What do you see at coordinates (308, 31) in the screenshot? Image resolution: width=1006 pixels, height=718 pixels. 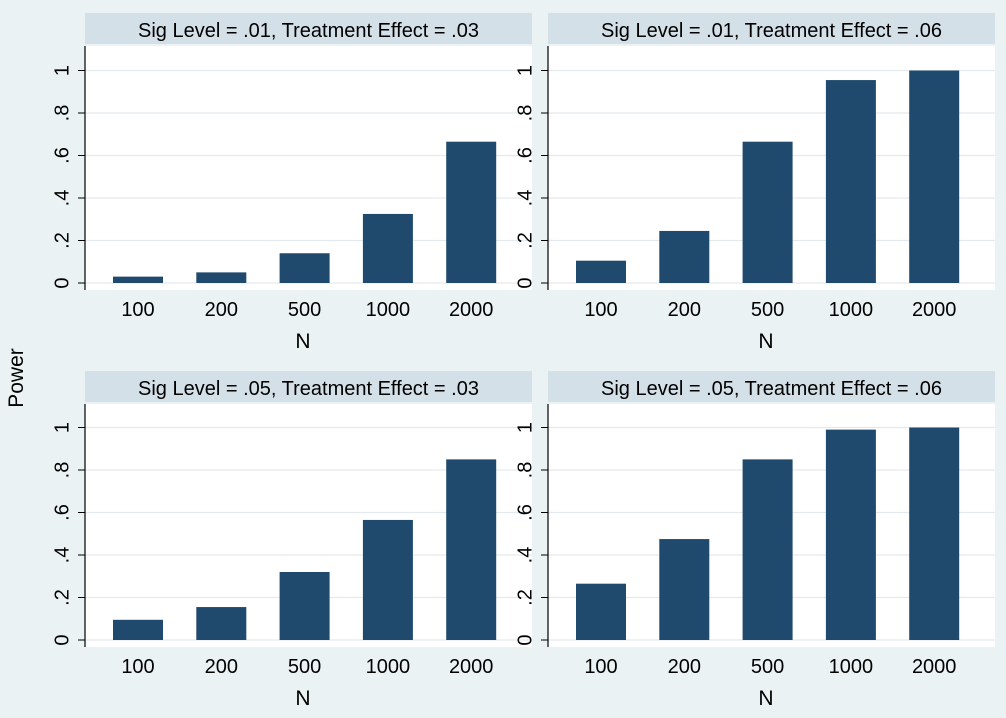 I see `panel-title: Sig Level = .01, Treatment Effect = .03` at bounding box center [308, 31].